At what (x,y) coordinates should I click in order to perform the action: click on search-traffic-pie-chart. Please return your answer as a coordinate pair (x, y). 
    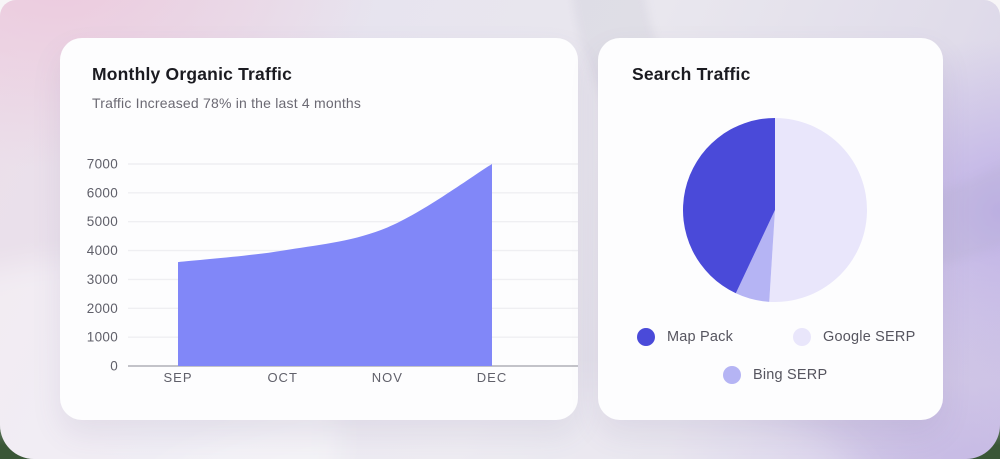
    Looking at the image, I should click on (775, 210).